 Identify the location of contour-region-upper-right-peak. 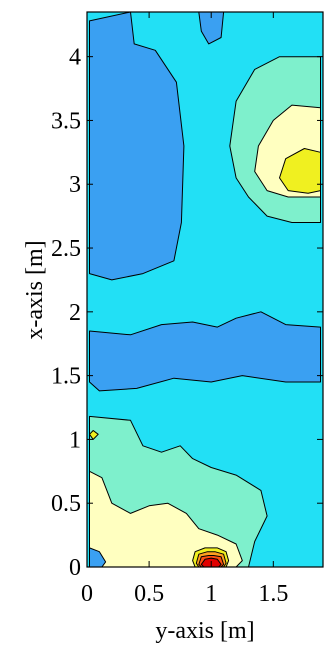
(300, 171).